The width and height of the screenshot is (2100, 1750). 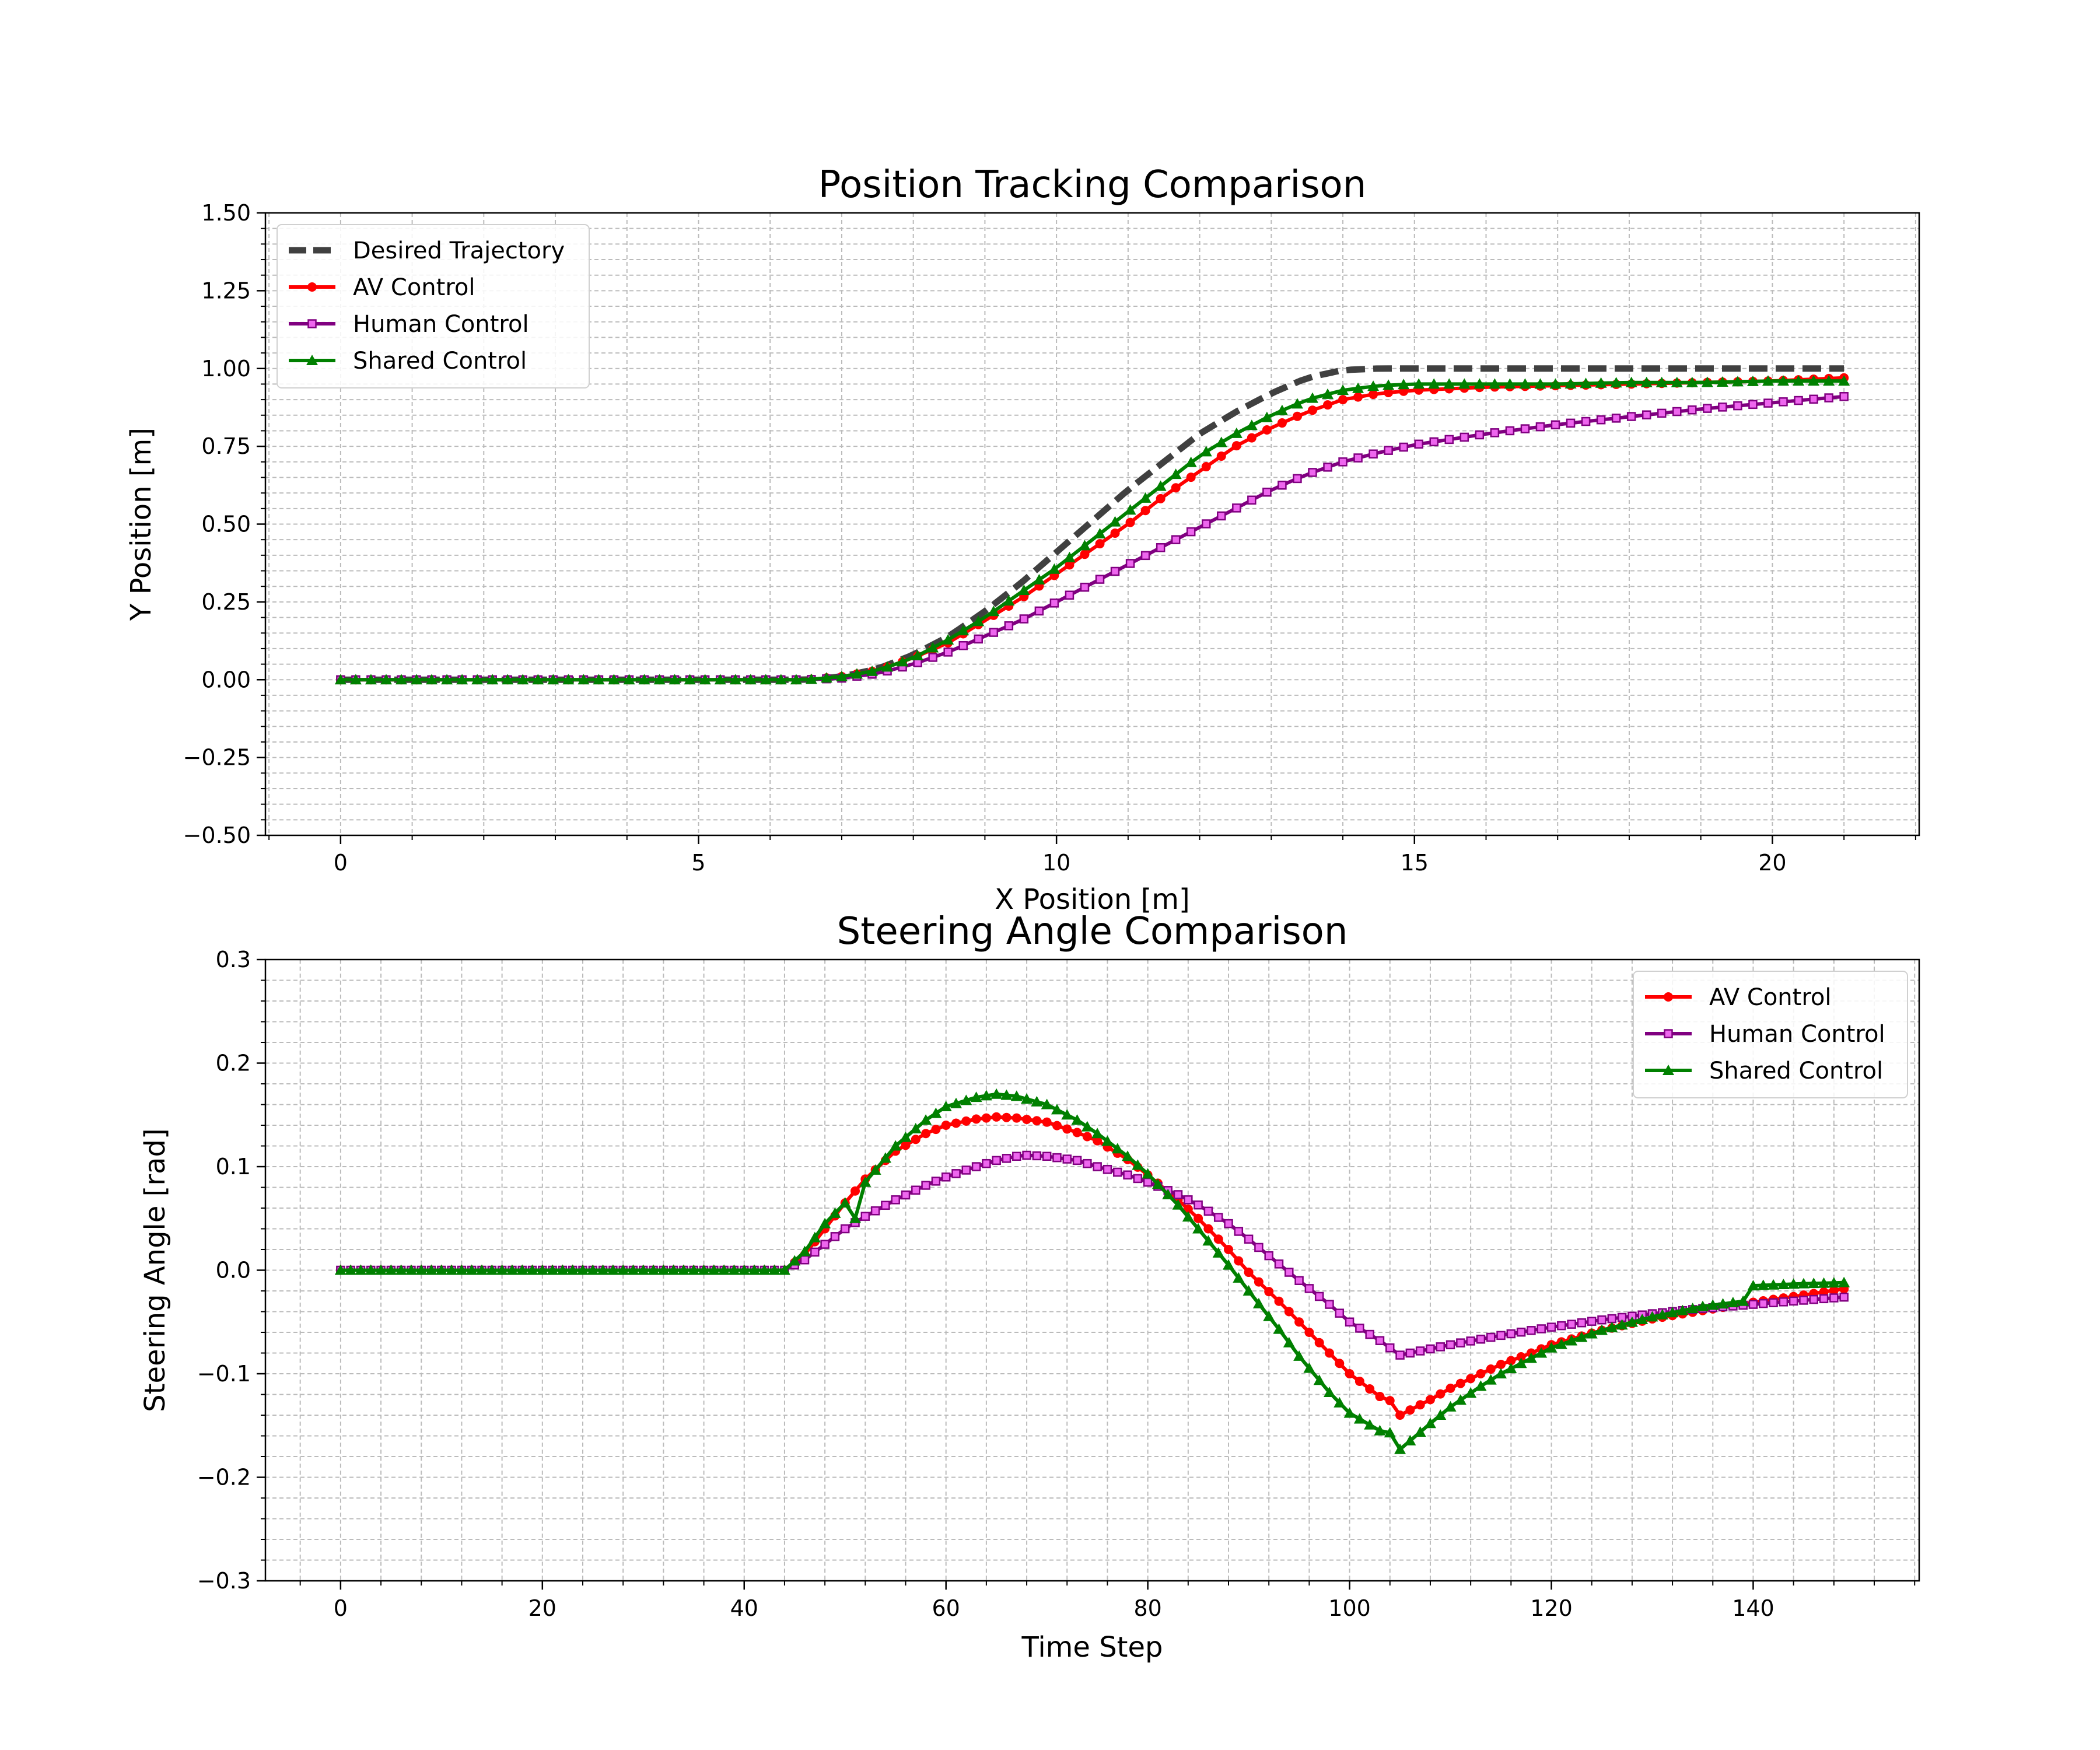 I want to click on legend-label: Shared Control, so click(x=1796, y=1071).